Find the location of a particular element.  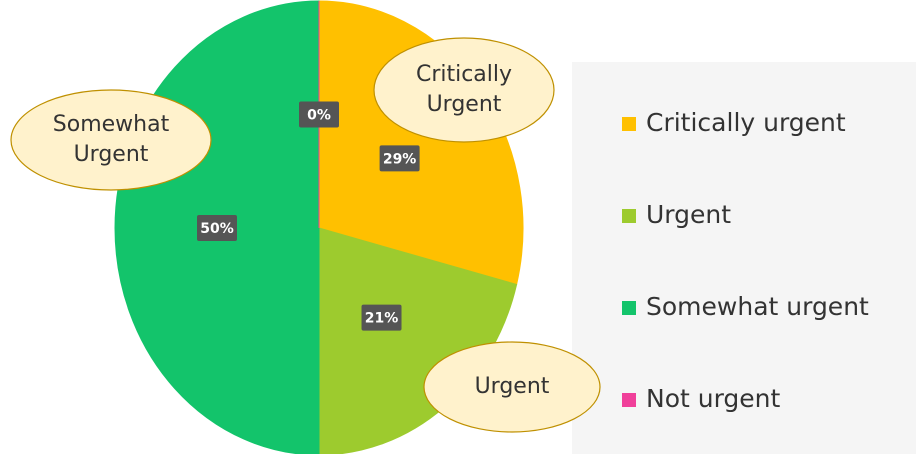

data-label: 50% is located at coordinates (217, 229).